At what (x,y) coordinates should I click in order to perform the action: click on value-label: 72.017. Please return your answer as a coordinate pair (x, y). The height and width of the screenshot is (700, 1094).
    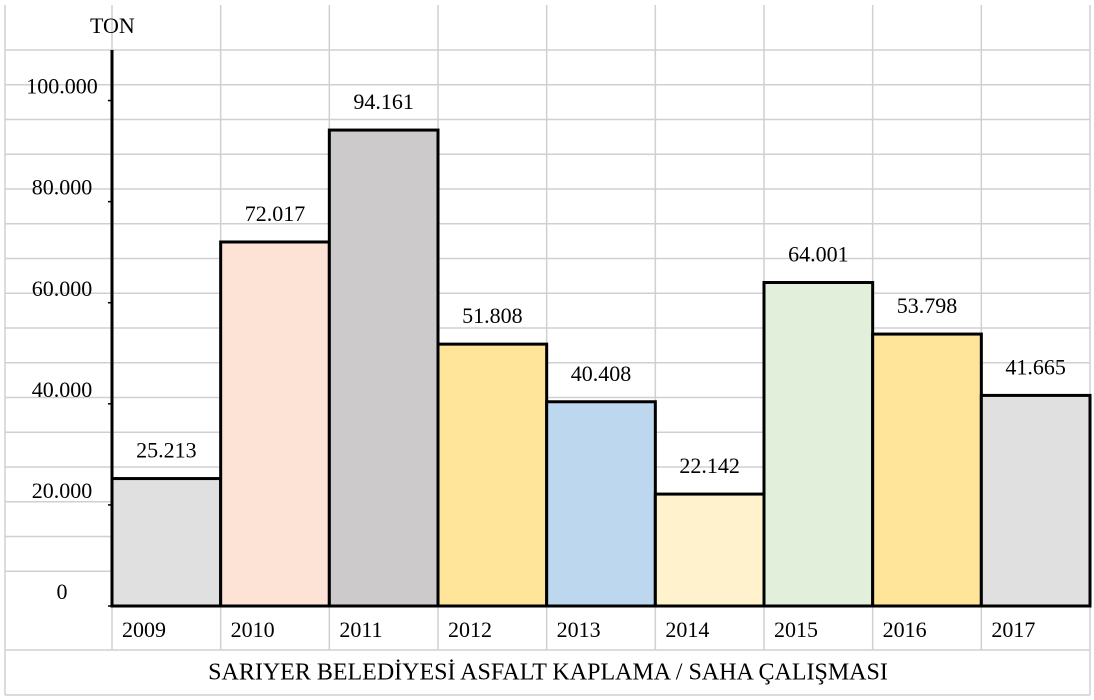
    Looking at the image, I should click on (275, 213).